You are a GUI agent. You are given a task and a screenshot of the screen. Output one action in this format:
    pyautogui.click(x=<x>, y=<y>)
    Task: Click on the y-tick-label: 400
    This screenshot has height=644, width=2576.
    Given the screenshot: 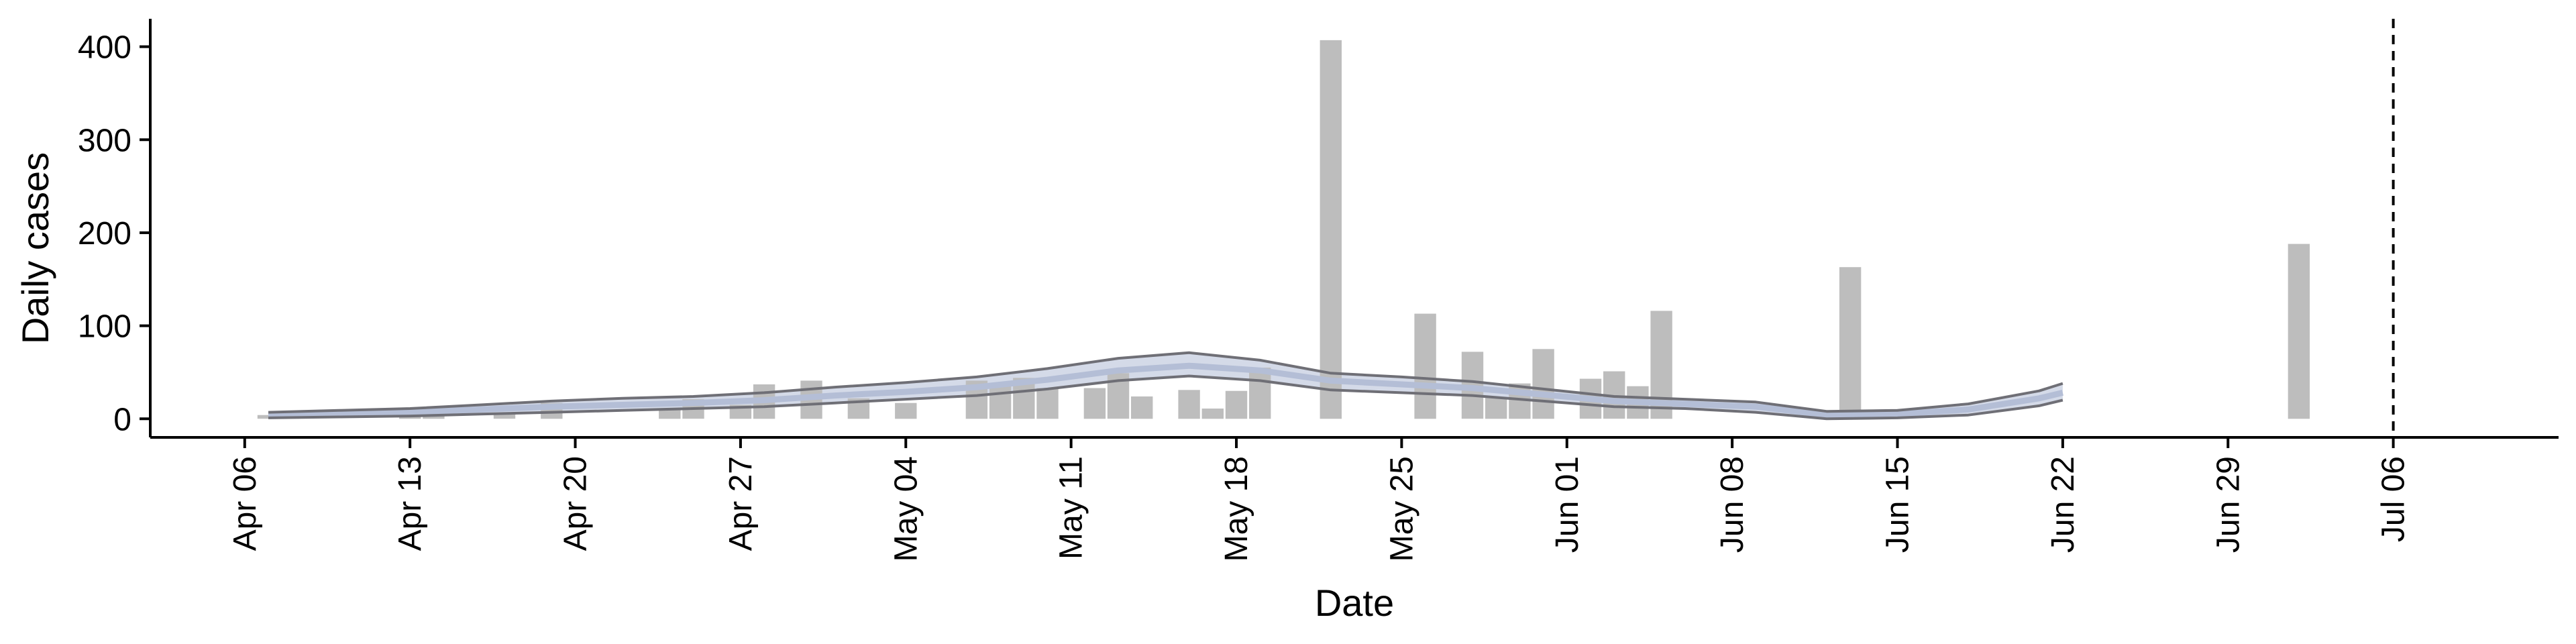 What is the action you would take?
    pyautogui.click(x=104, y=48)
    